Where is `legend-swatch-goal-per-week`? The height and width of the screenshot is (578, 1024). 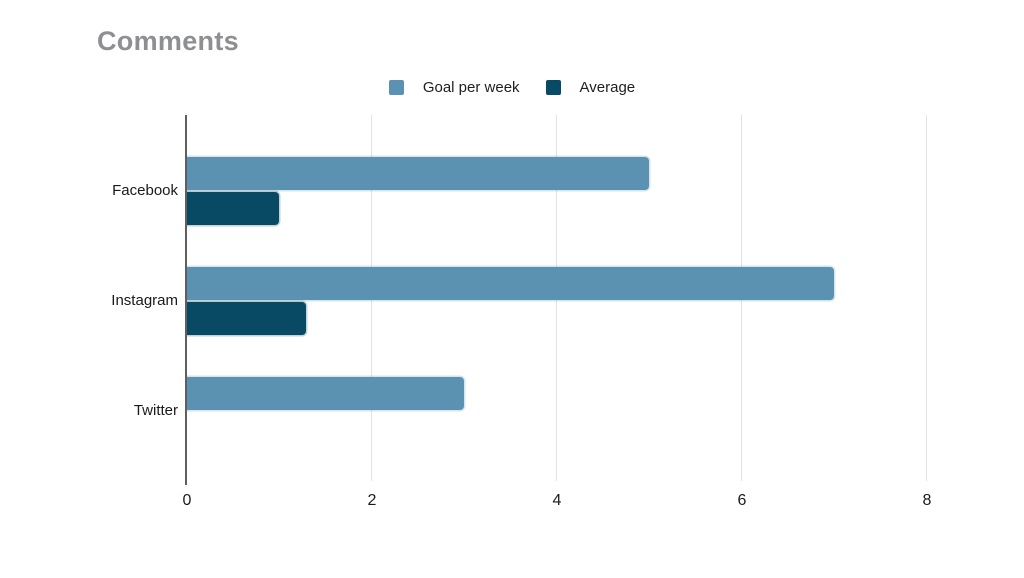 legend-swatch-goal-per-week is located at coordinates (396, 87).